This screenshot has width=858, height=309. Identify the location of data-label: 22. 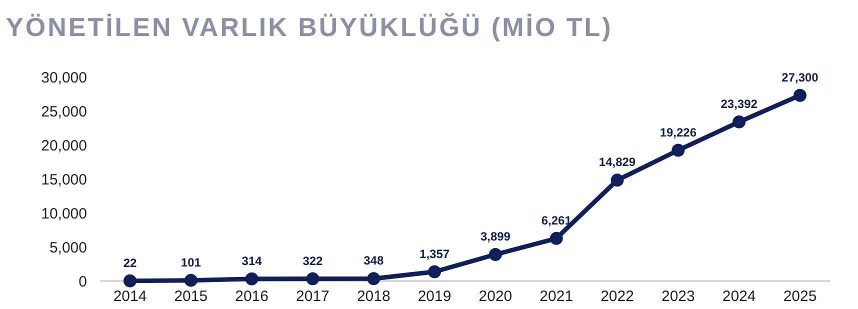
(130, 263).